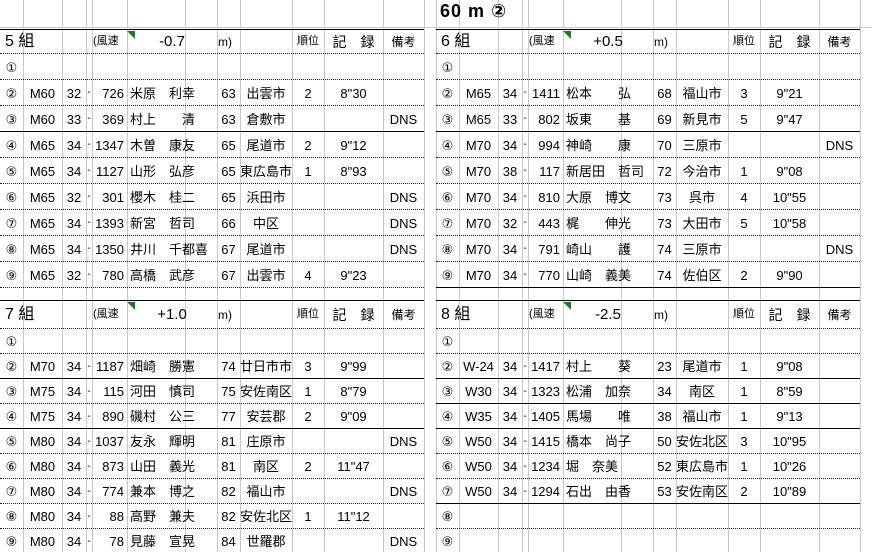  Describe the element at coordinates (163, 416) in the screenshot. I see `cell-name: 磯村 公三` at that location.